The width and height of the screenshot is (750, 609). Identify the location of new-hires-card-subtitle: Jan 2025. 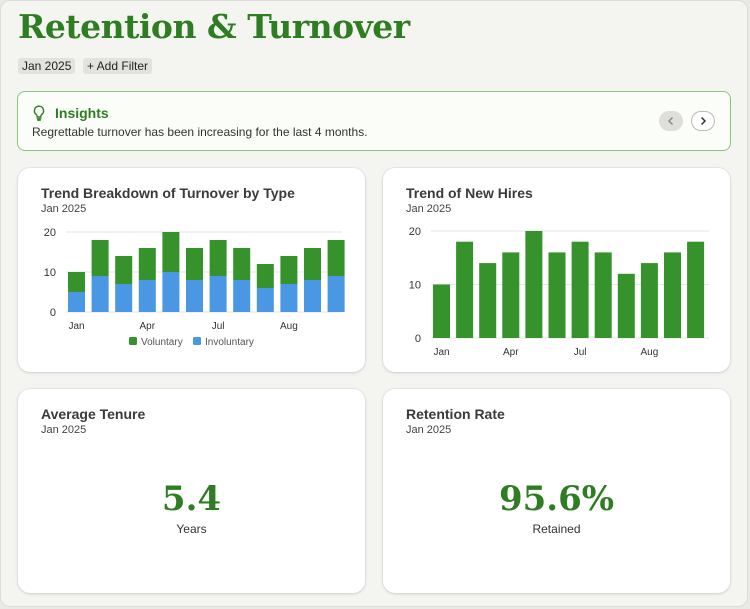
(429, 209).